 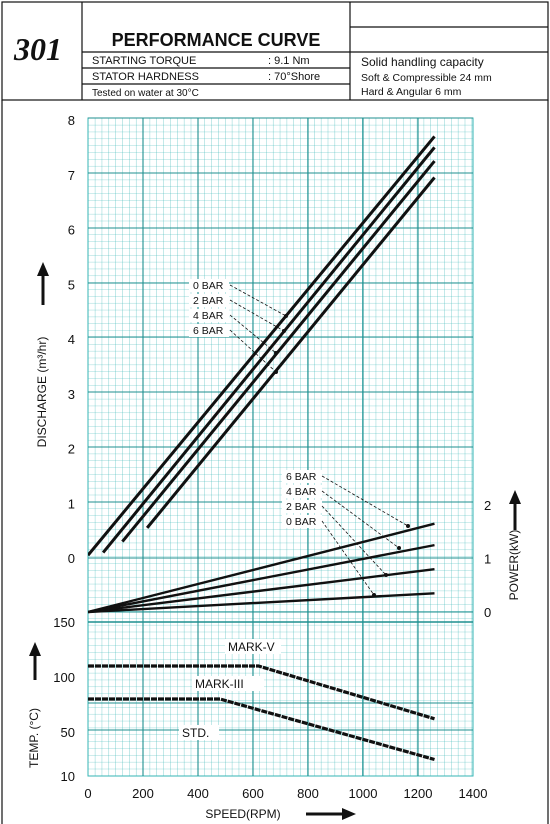 What do you see at coordinates (261, 729) in the screenshot?
I see `temp-line-mark-iii` at bounding box center [261, 729].